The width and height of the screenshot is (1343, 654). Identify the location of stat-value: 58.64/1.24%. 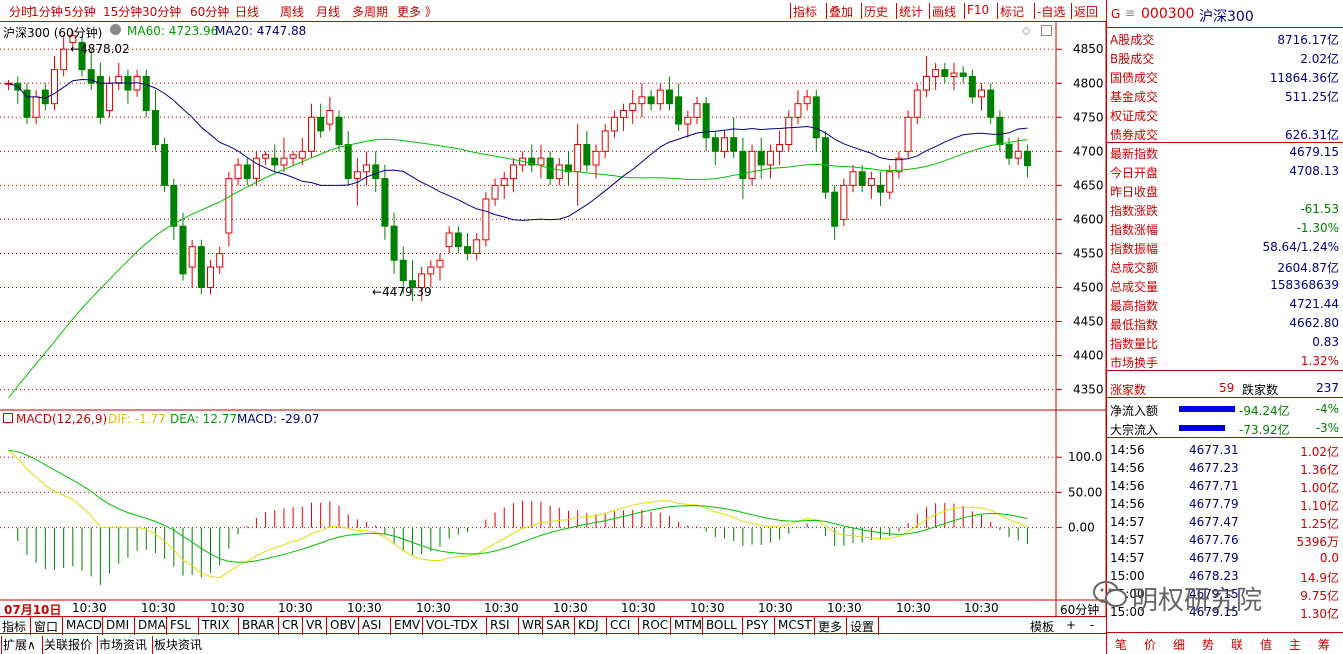
(1300, 247).